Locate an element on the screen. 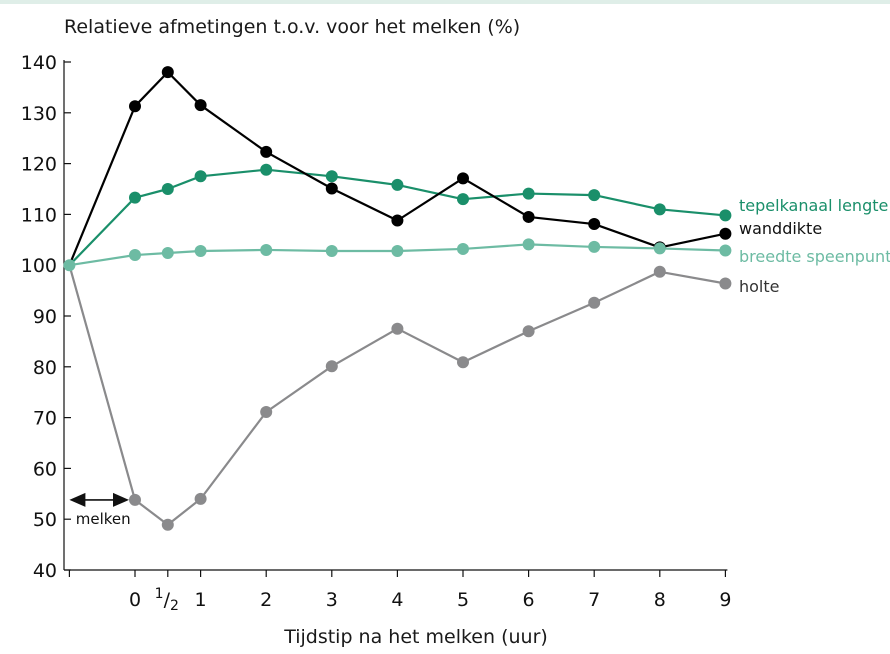  y-tick-label: 110 is located at coordinates (39, 215).